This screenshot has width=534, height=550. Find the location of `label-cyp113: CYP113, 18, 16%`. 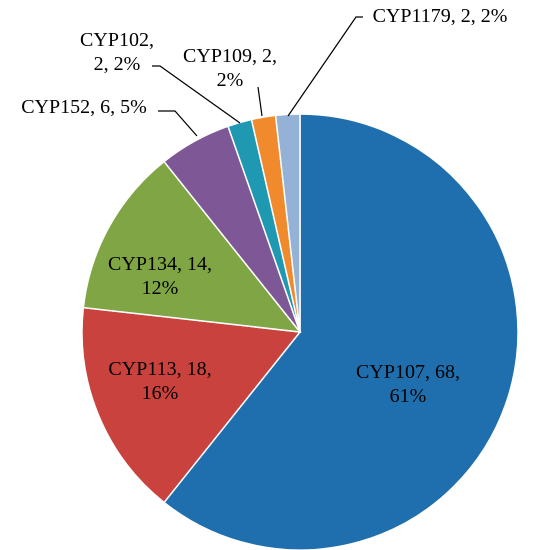

label-cyp113: CYP113, 18, 16% is located at coordinates (159, 381).